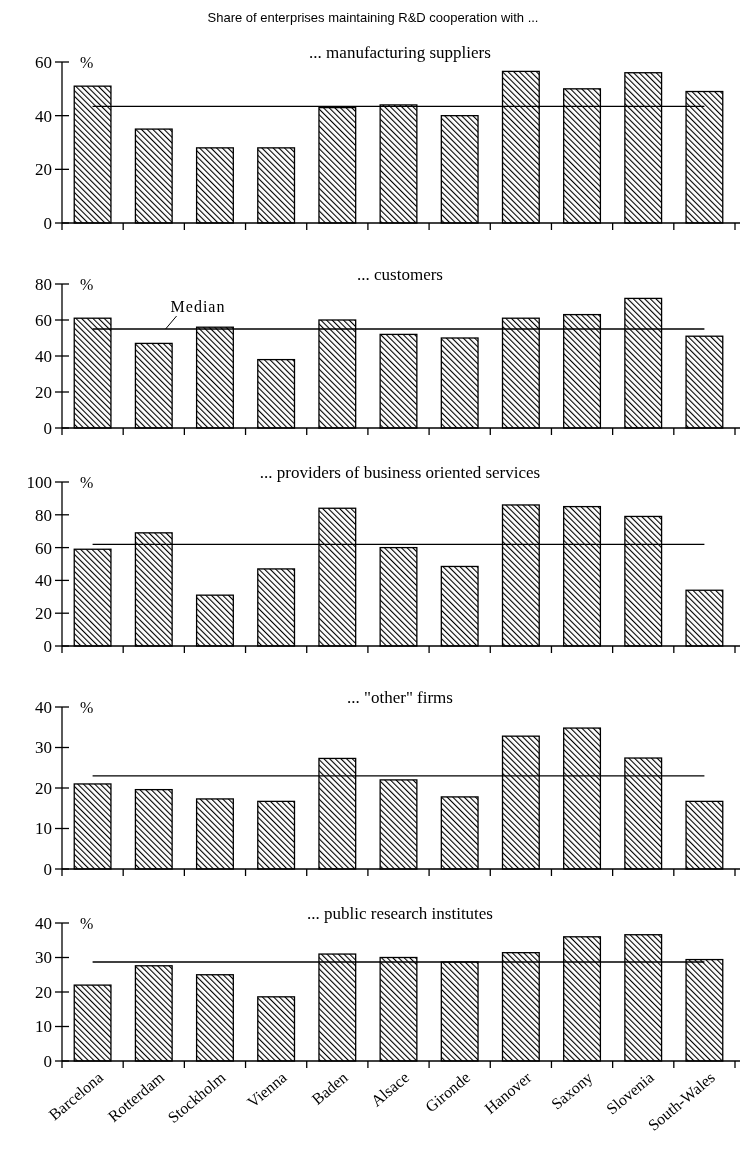 This screenshot has width=747, height=1163. What do you see at coordinates (400, 697) in the screenshot?
I see `chart-subtitle: ... "other" firms` at bounding box center [400, 697].